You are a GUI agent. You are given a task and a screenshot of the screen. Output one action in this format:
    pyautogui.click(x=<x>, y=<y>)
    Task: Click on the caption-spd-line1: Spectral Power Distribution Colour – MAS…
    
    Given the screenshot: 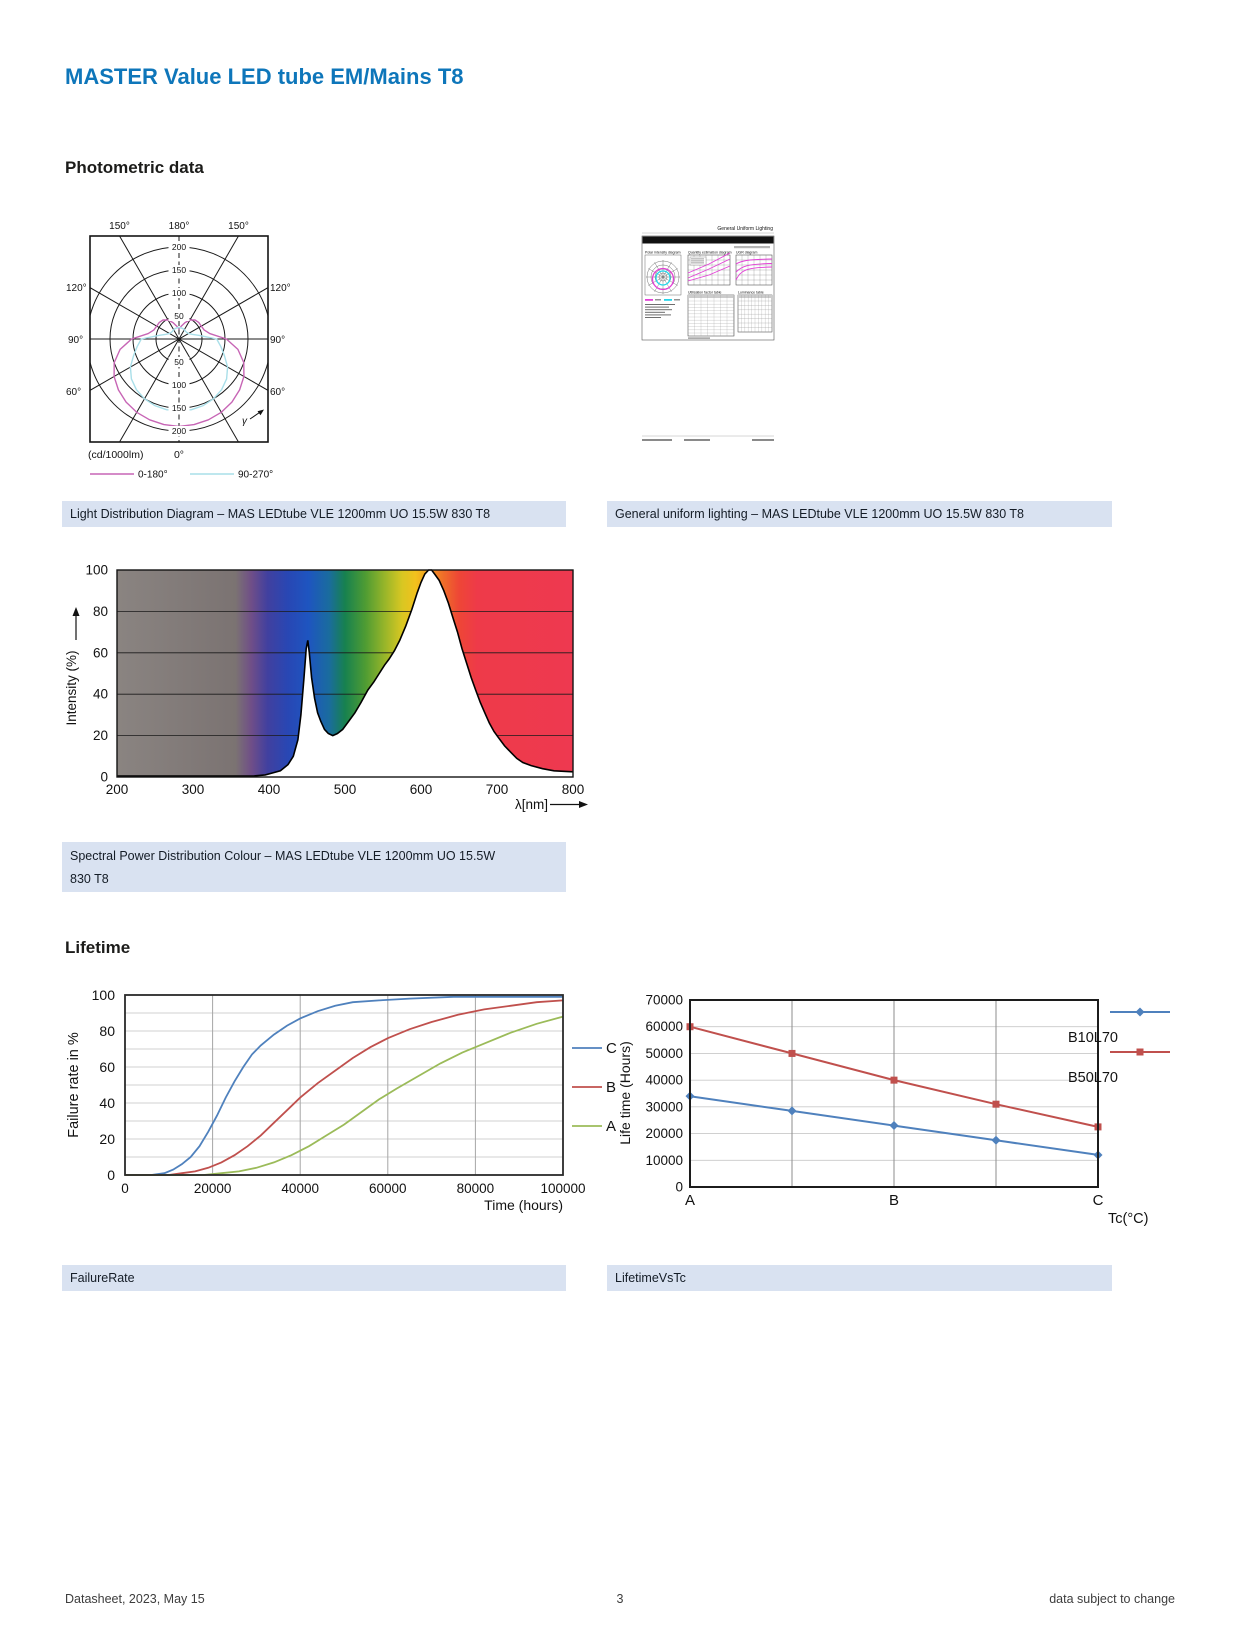 What is the action you would take?
    pyautogui.click(x=283, y=856)
    